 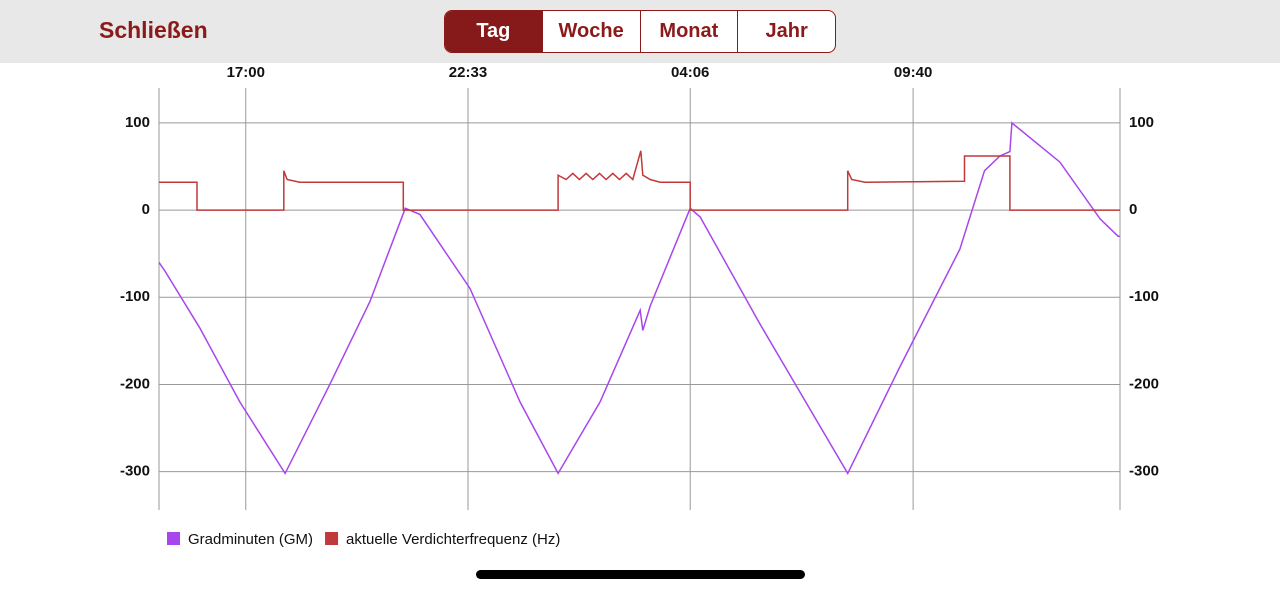 What do you see at coordinates (453, 539) in the screenshot?
I see `legend-label: aktuelle Verdichterfrequenz (Hz)` at bounding box center [453, 539].